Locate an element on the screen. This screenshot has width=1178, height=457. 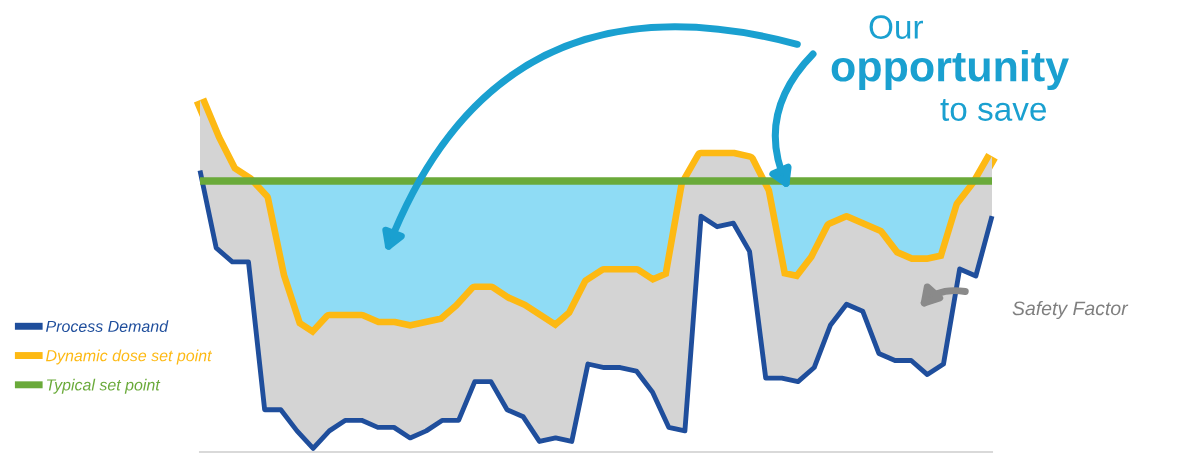
annotation: to save is located at coordinates (993, 110).